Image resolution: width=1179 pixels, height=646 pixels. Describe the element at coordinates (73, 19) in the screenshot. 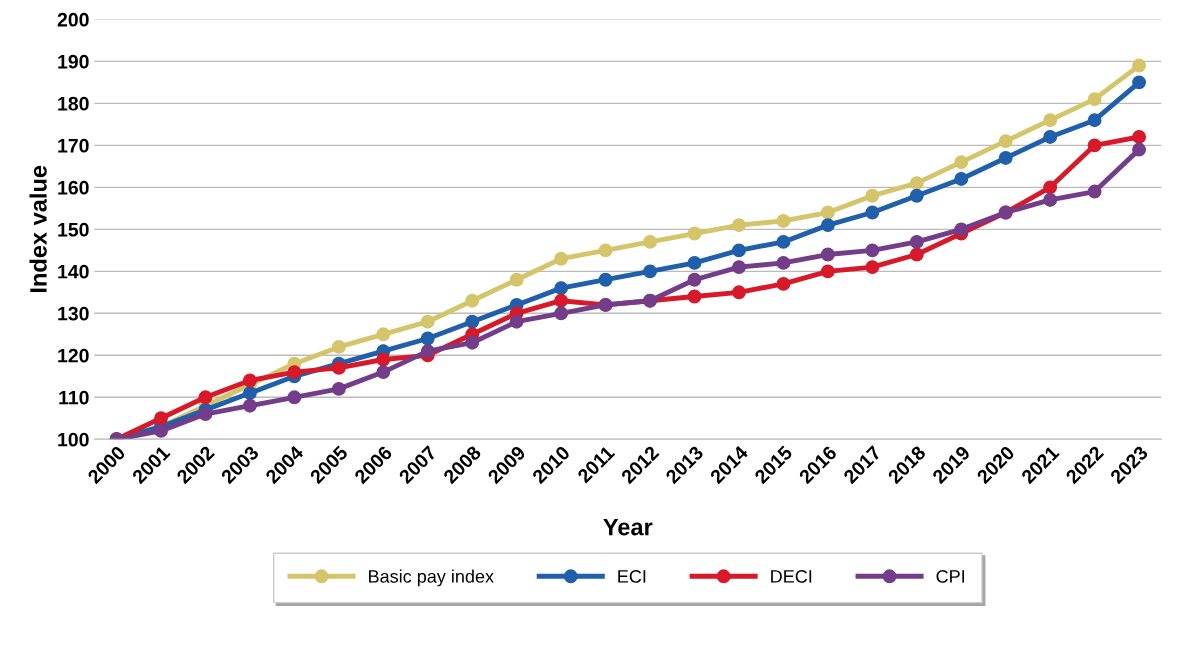

I see `y-tick-label: 200` at that location.